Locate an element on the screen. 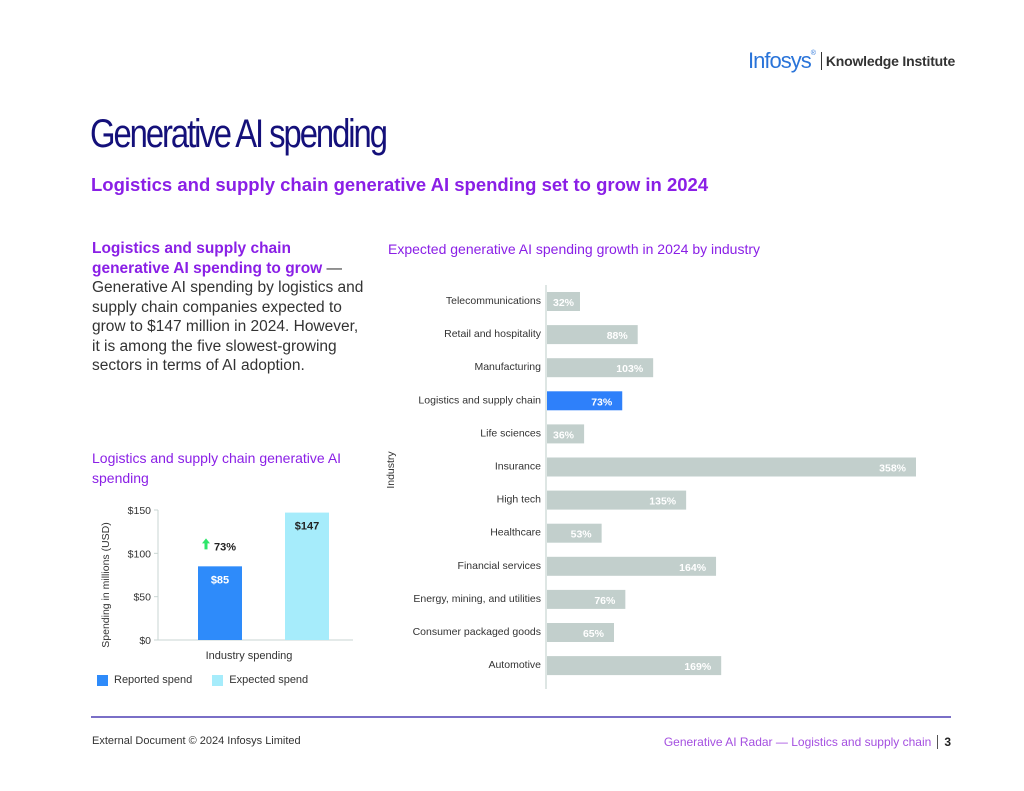 Image resolution: width=1024 pixels, height=791 pixels. industry-bar-value: 358% is located at coordinates (893, 469).